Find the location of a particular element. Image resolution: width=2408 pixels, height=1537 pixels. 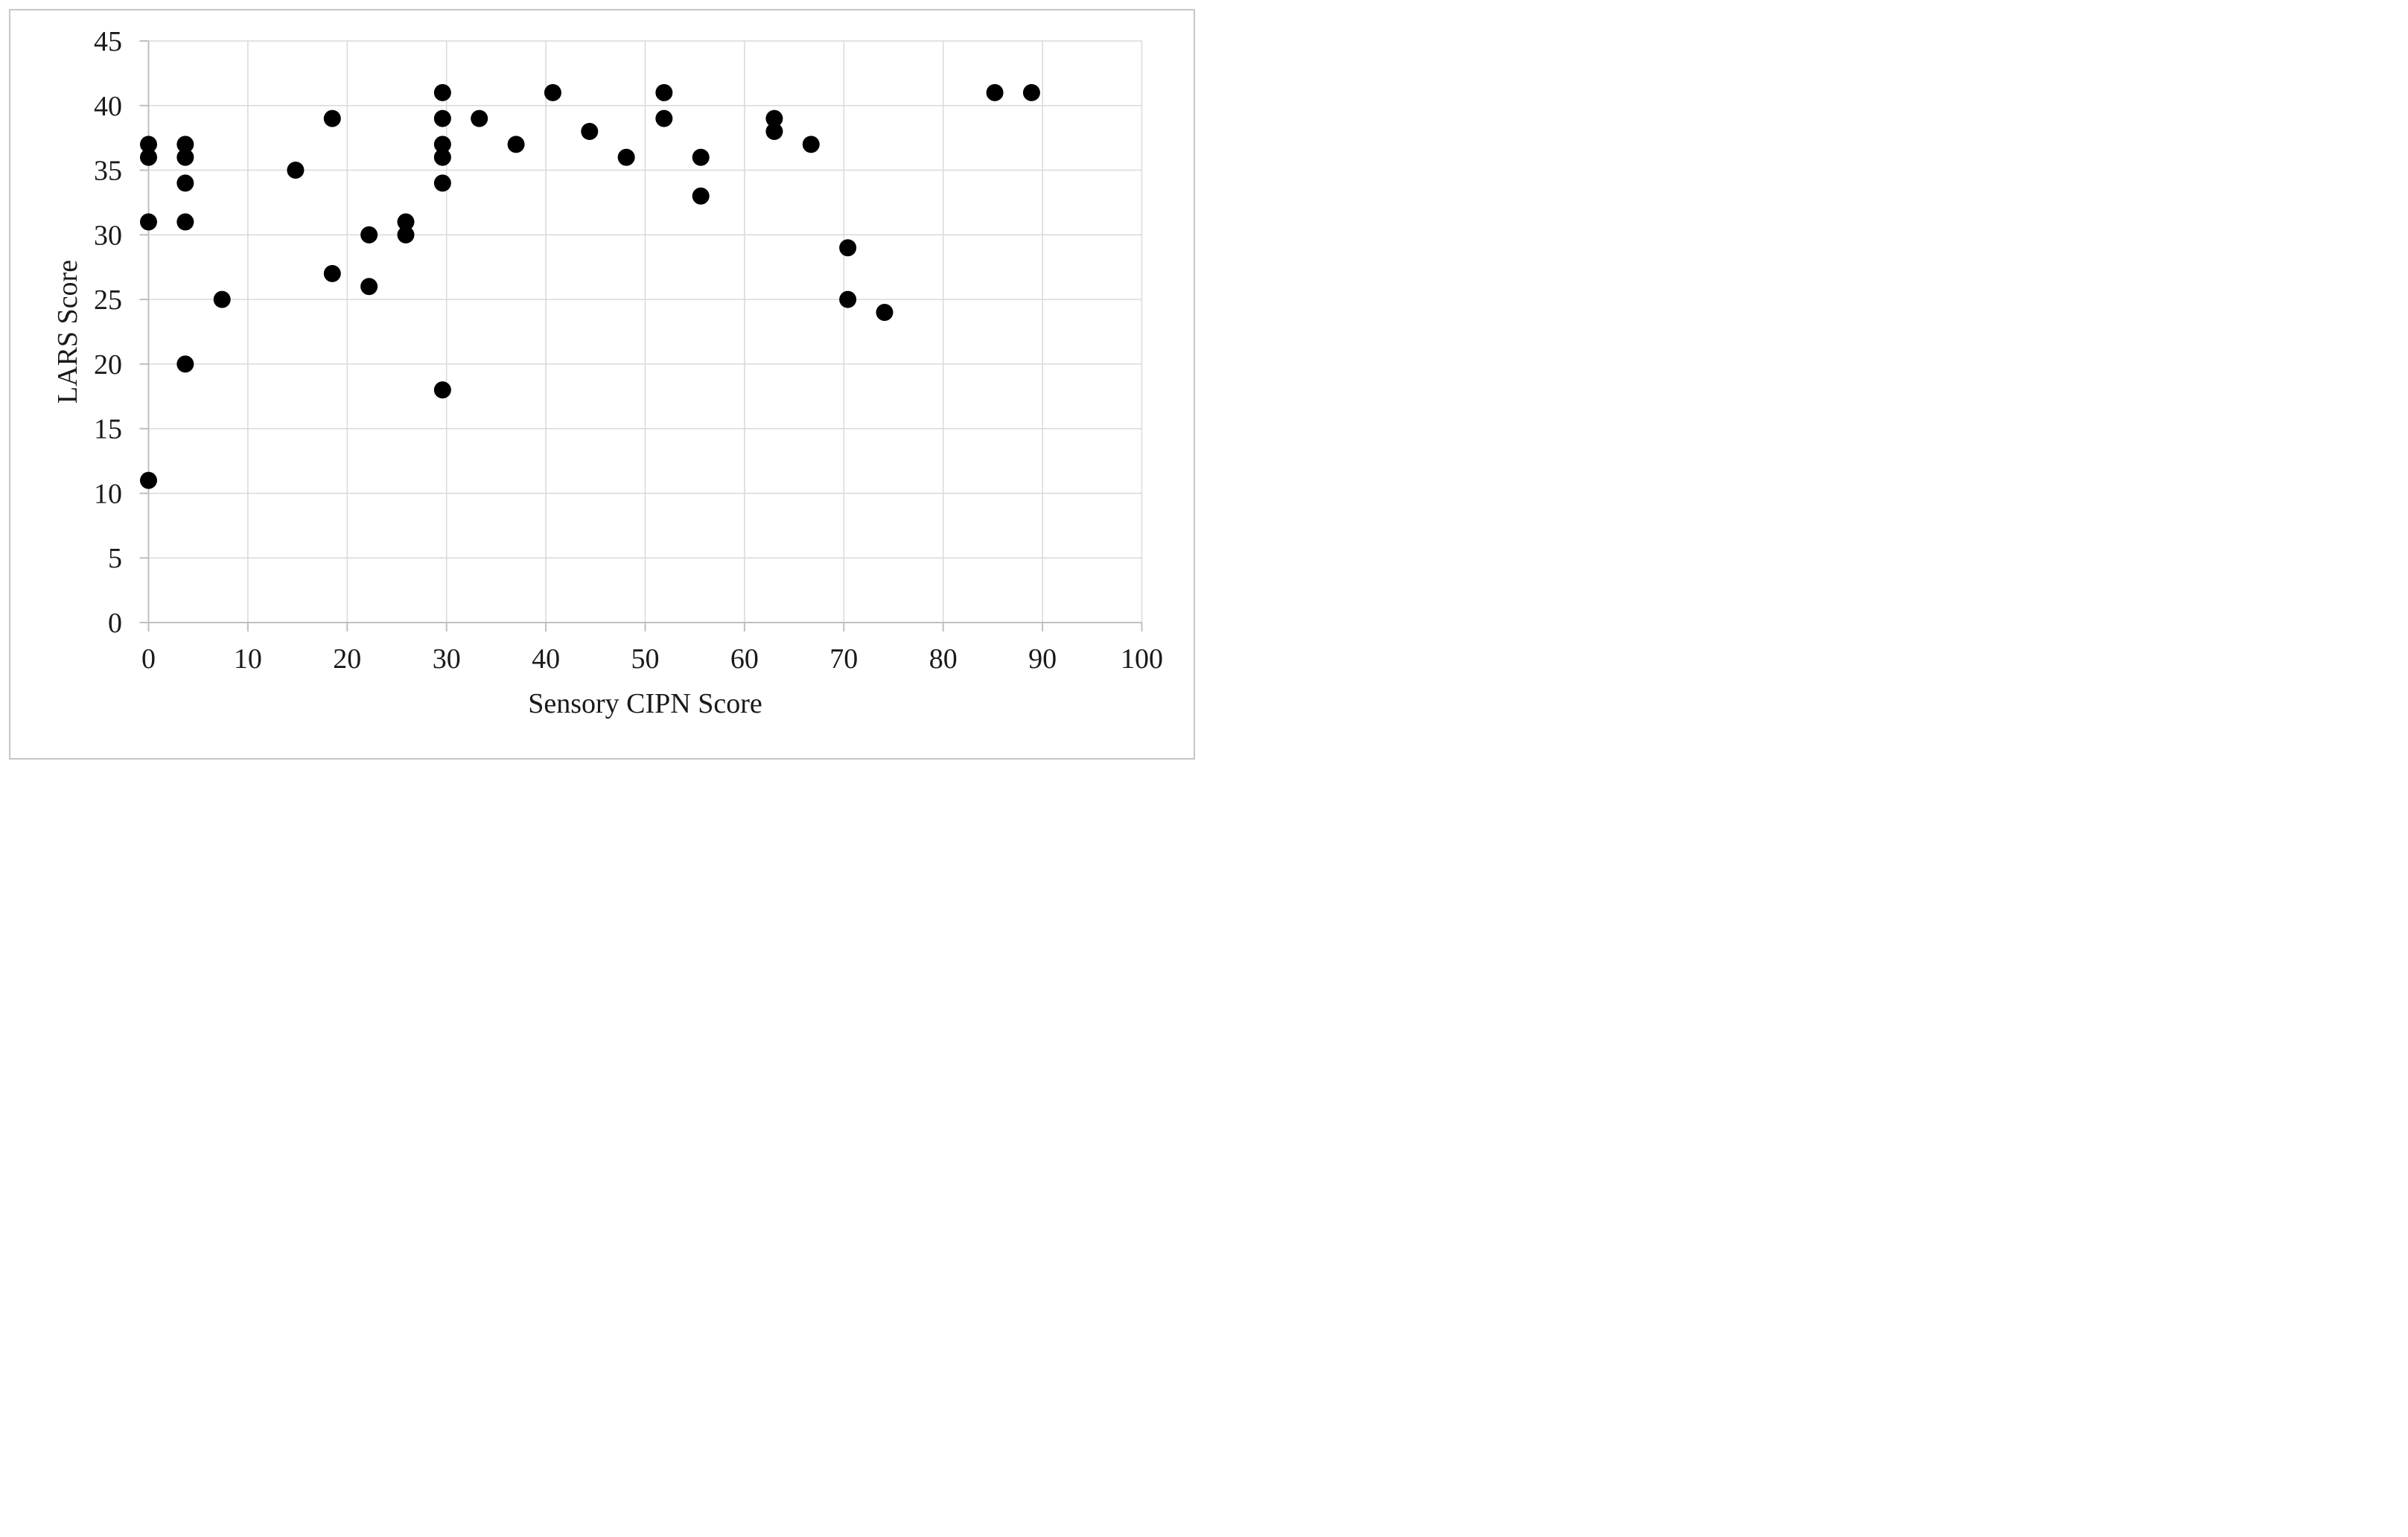

x-tick-label: 30 is located at coordinates (447, 659).